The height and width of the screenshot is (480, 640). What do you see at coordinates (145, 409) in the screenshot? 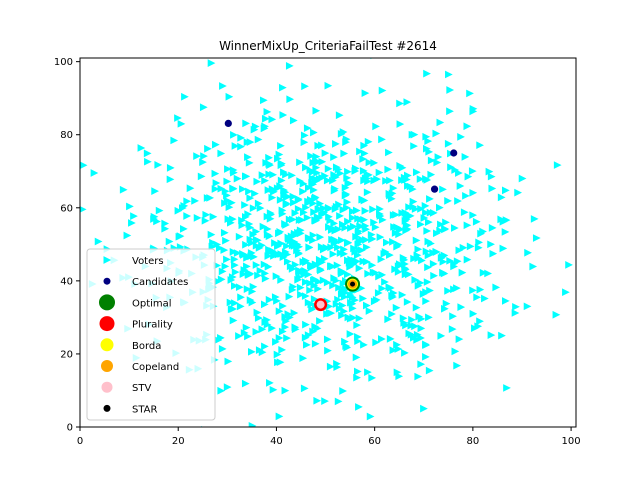
I see `legend-label-star: STAR` at bounding box center [145, 409].